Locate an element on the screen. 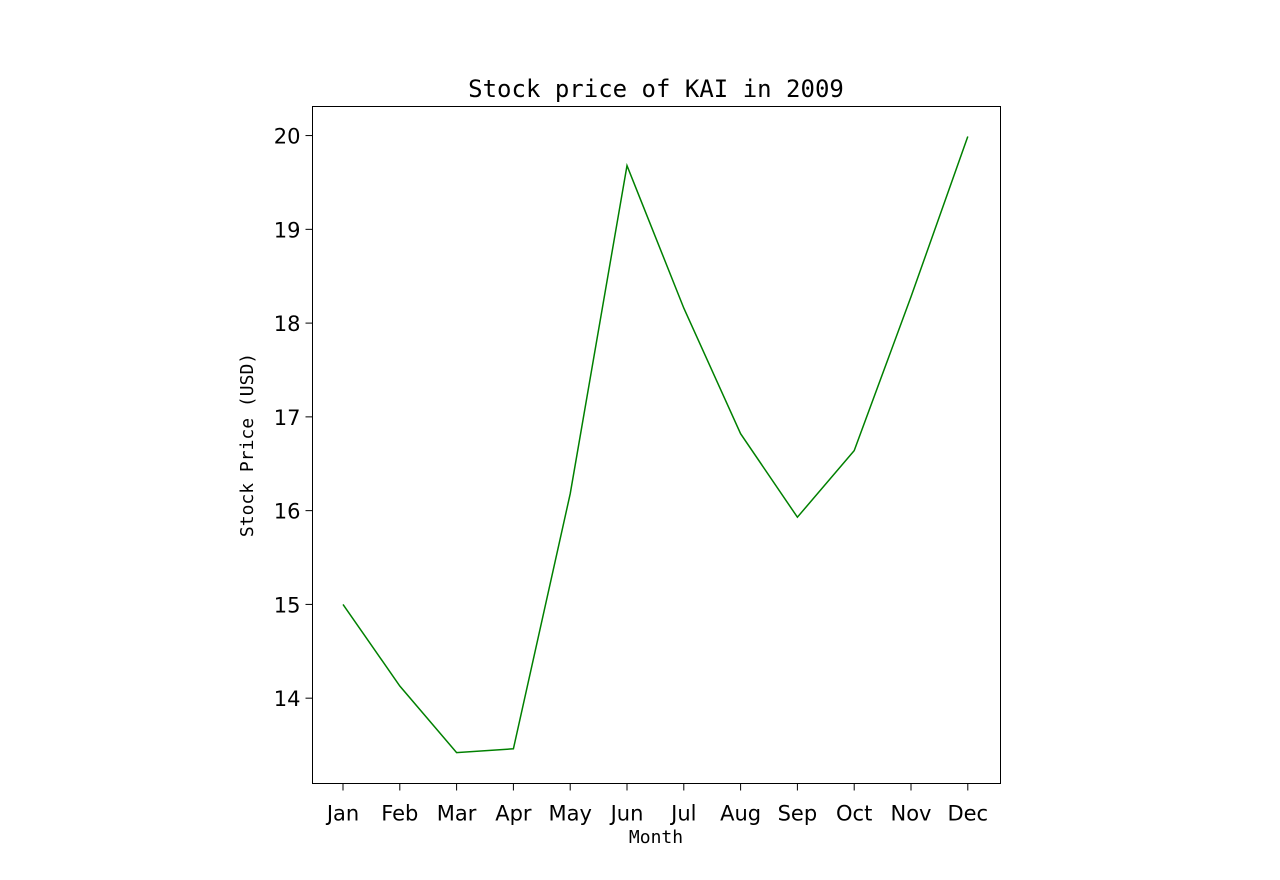 Image resolution: width=1280 pixels, height=880 pixels. y-tick-label: 16 is located at coordinates (287, 512).